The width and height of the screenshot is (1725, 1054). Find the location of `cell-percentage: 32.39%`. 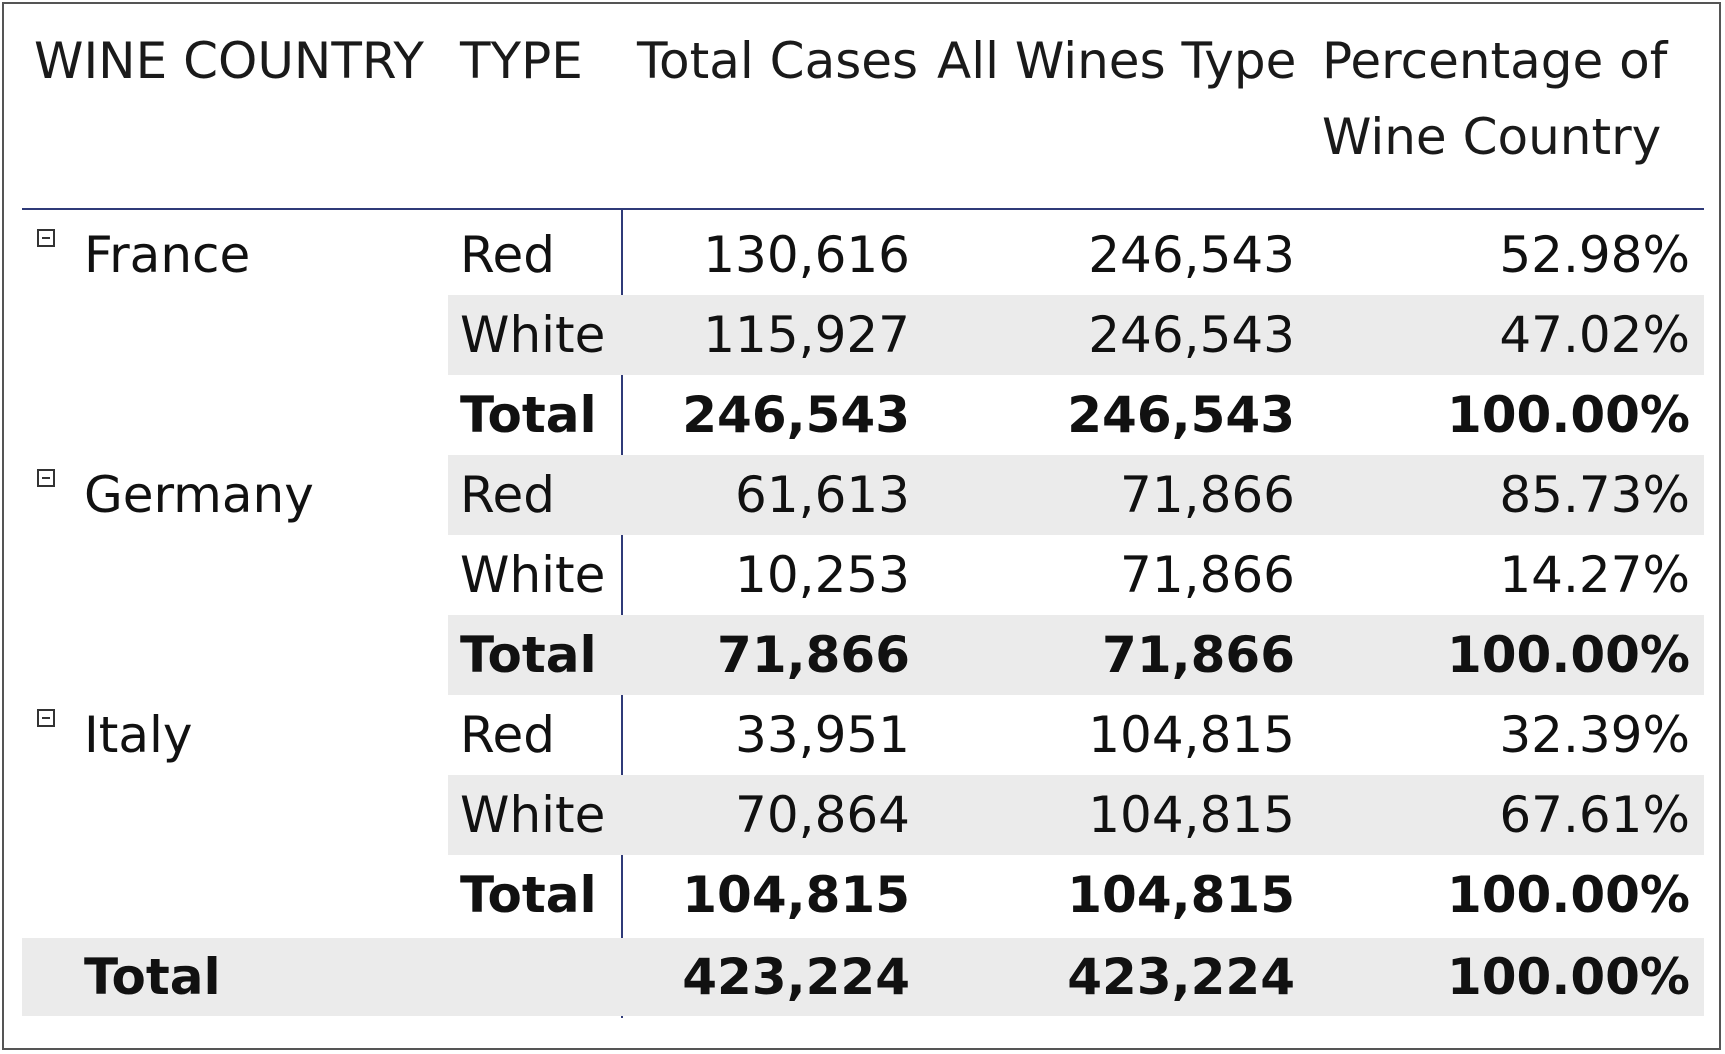

cell-percentage: 32.39% is located at coordinates (1594, 735).